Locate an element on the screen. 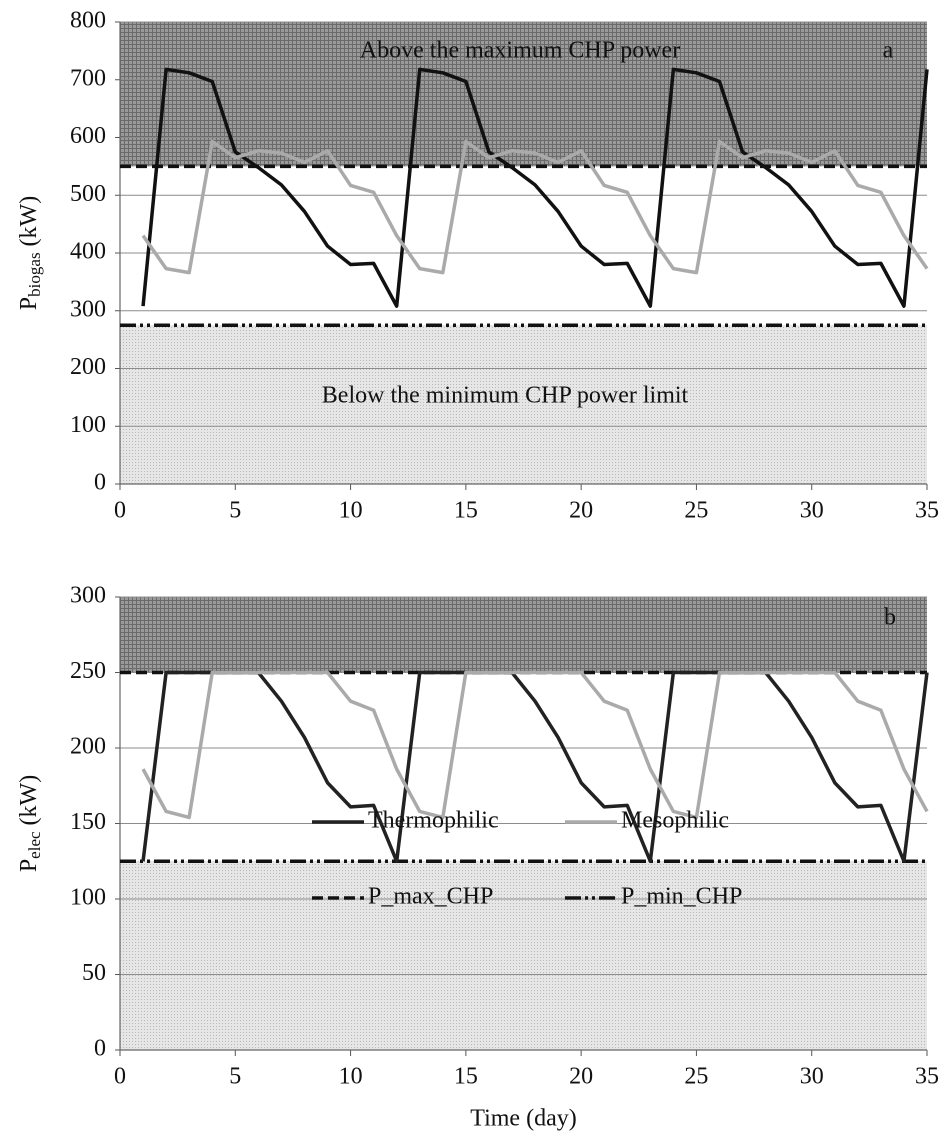 This screenshot has height=1142, width=944. y-tick-label: 600 is located at coordinates (88, 136).